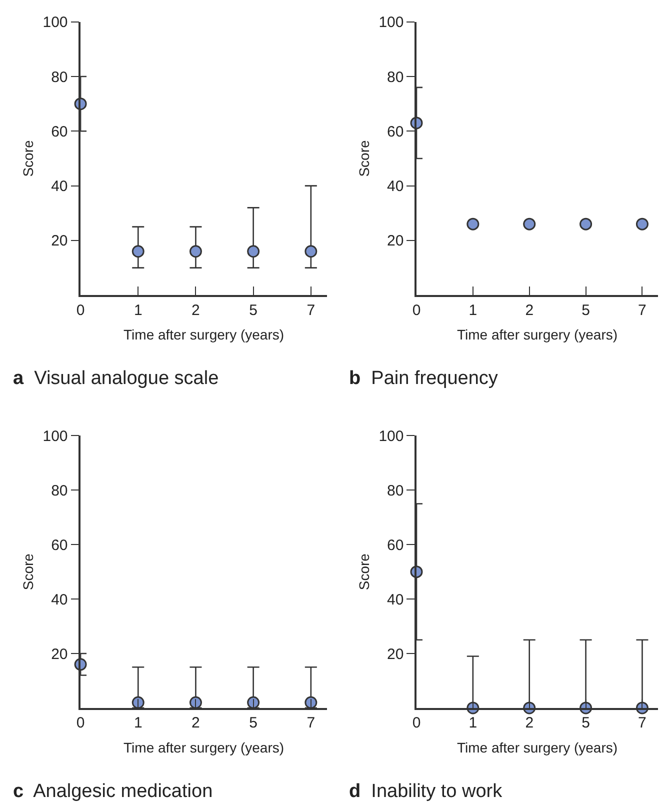 The image size is (662, 803). I want to click on text: a Visual analogue scale, so click(116, 378).